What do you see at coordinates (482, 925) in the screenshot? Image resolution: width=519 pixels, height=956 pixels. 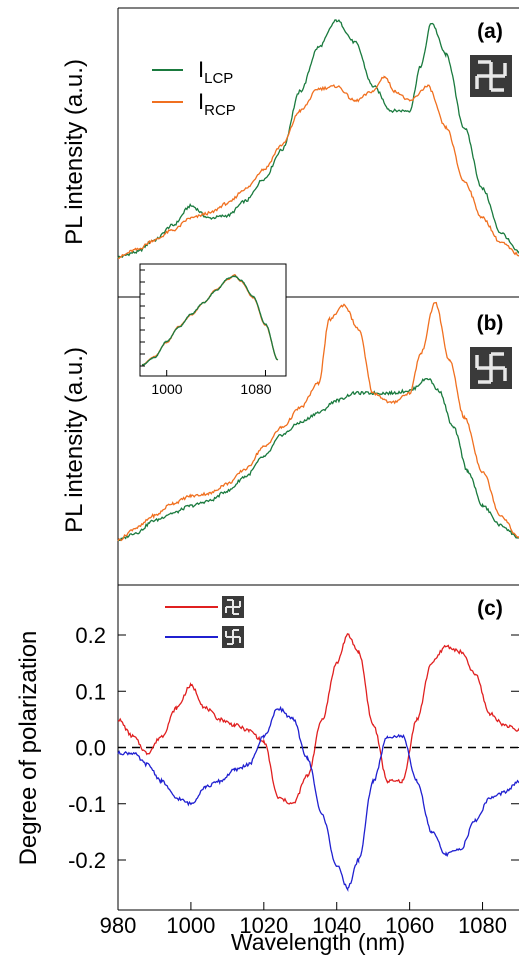 I see `panel-c-xtick-label-5: 1080` at bounding box center [482, 925].